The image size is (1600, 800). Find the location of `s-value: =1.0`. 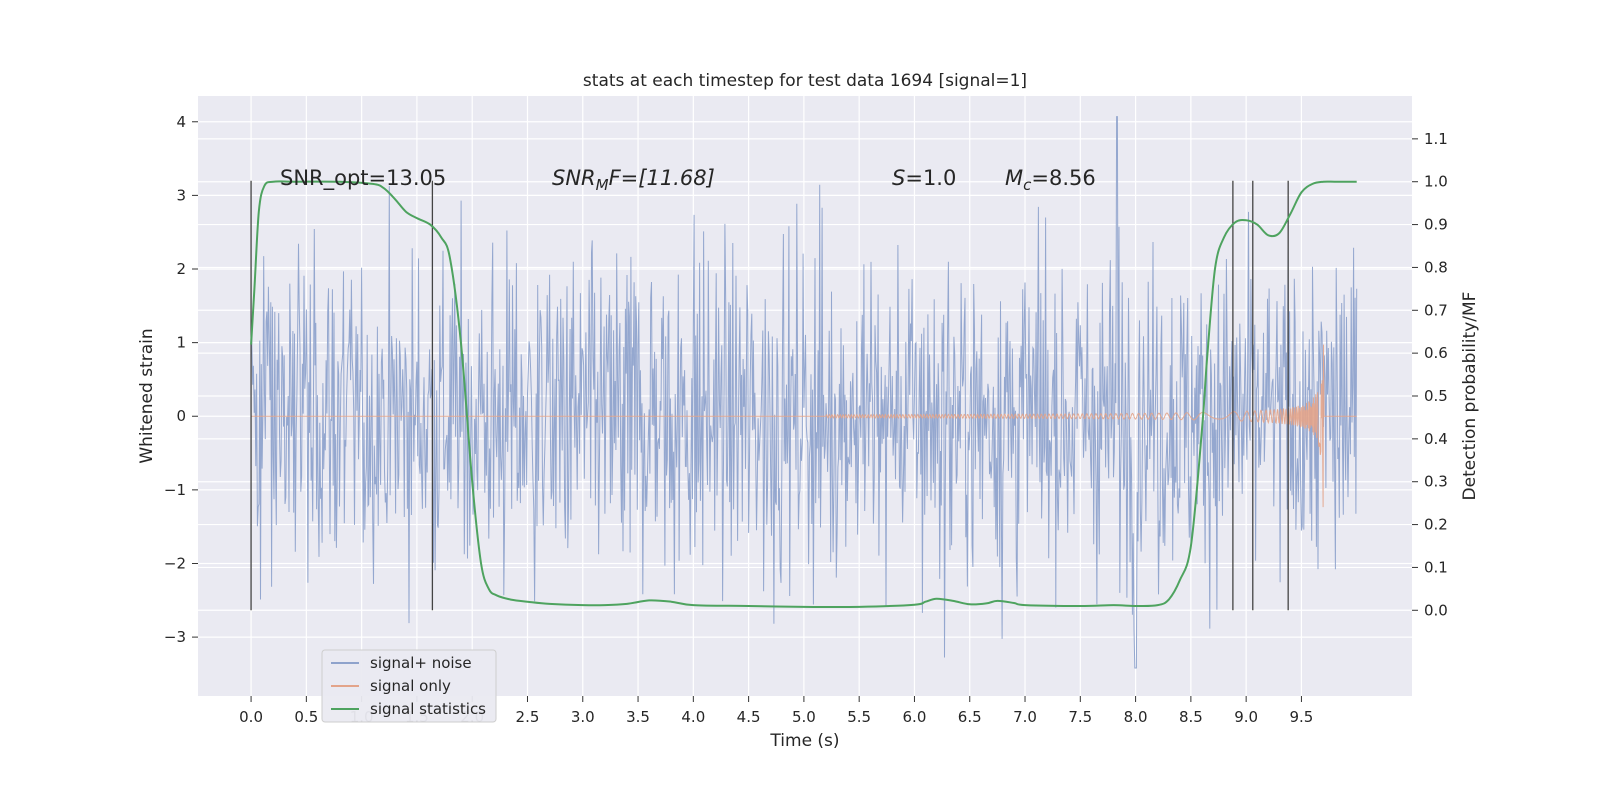

s-value: =1.0 is located at coordinates (930, 178).